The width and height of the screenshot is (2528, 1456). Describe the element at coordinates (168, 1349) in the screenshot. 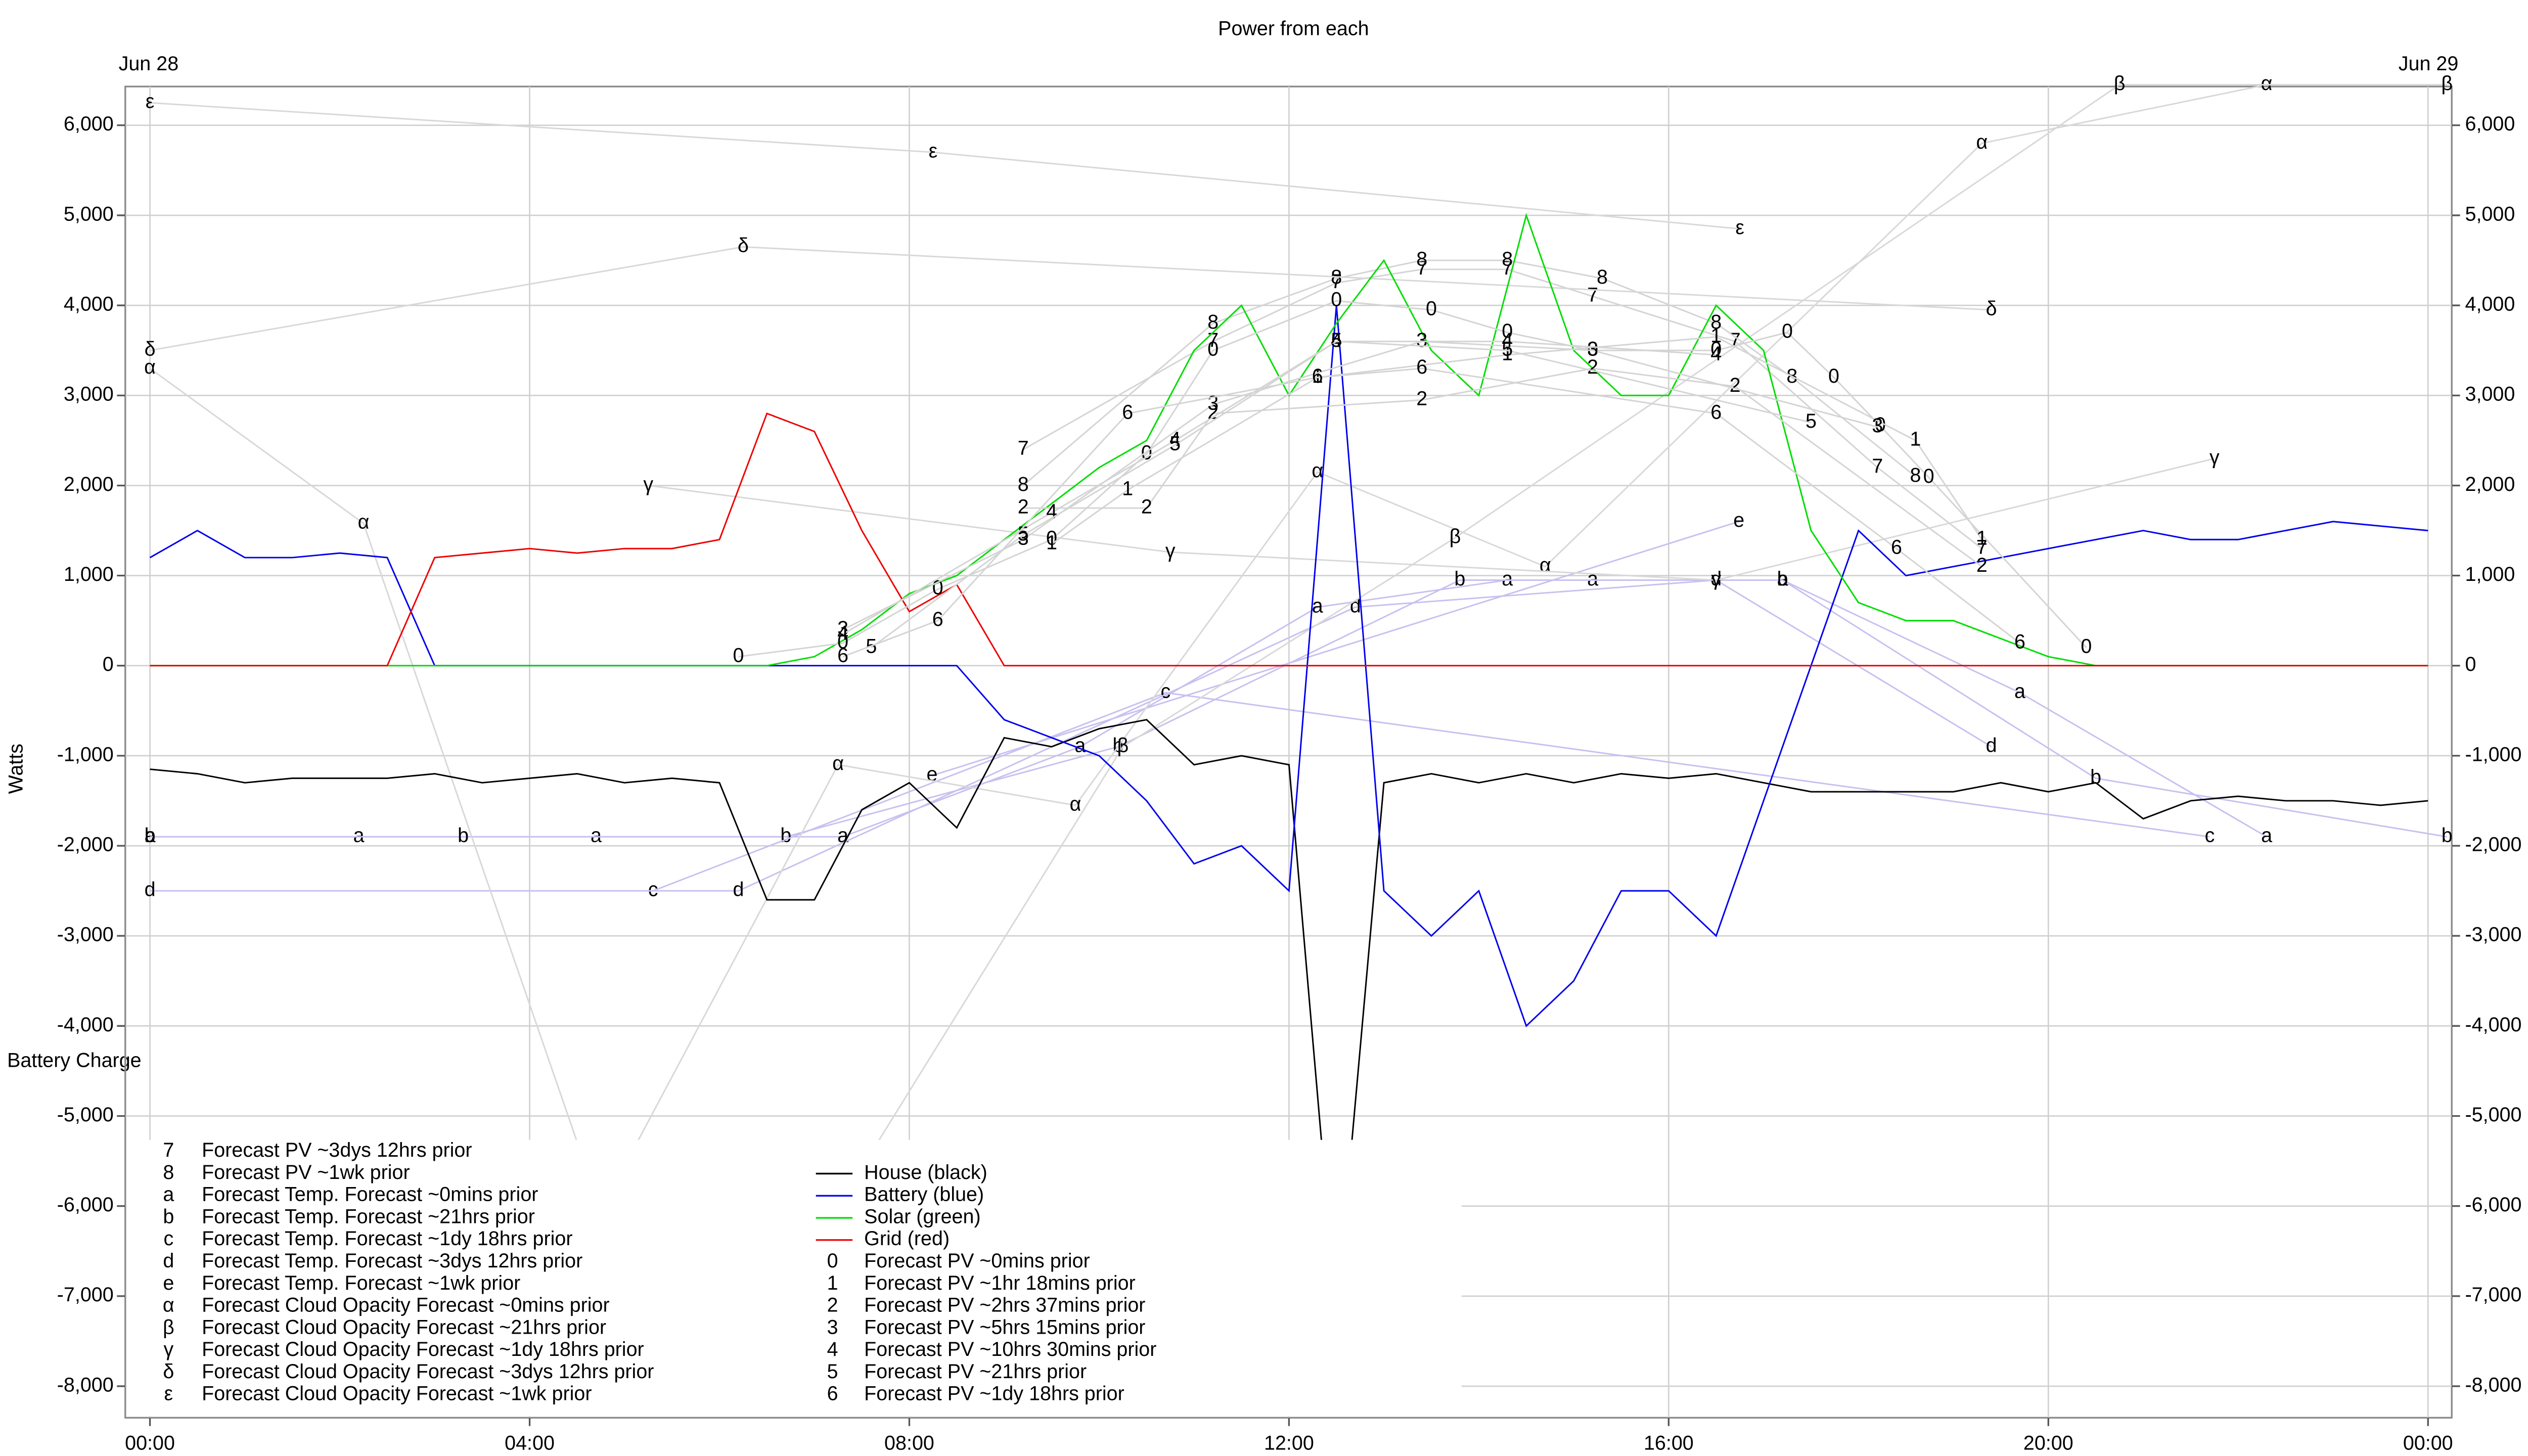

I see `legend-symbol: γ` at that location.